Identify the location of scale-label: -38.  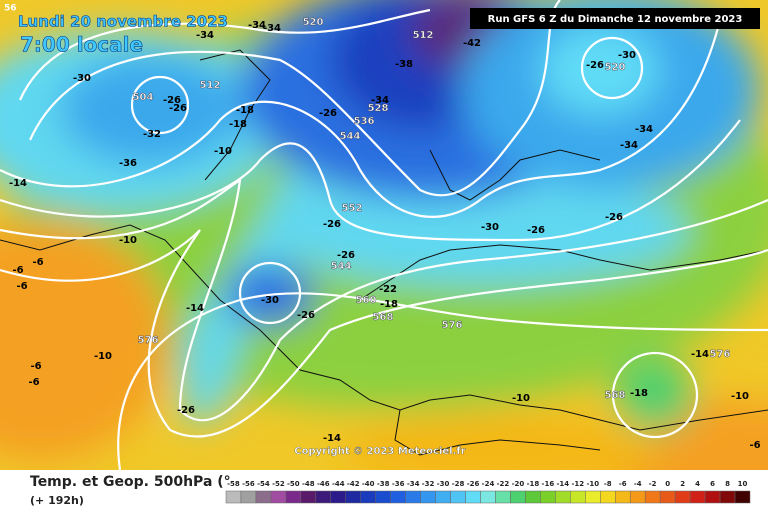
(383, 484).